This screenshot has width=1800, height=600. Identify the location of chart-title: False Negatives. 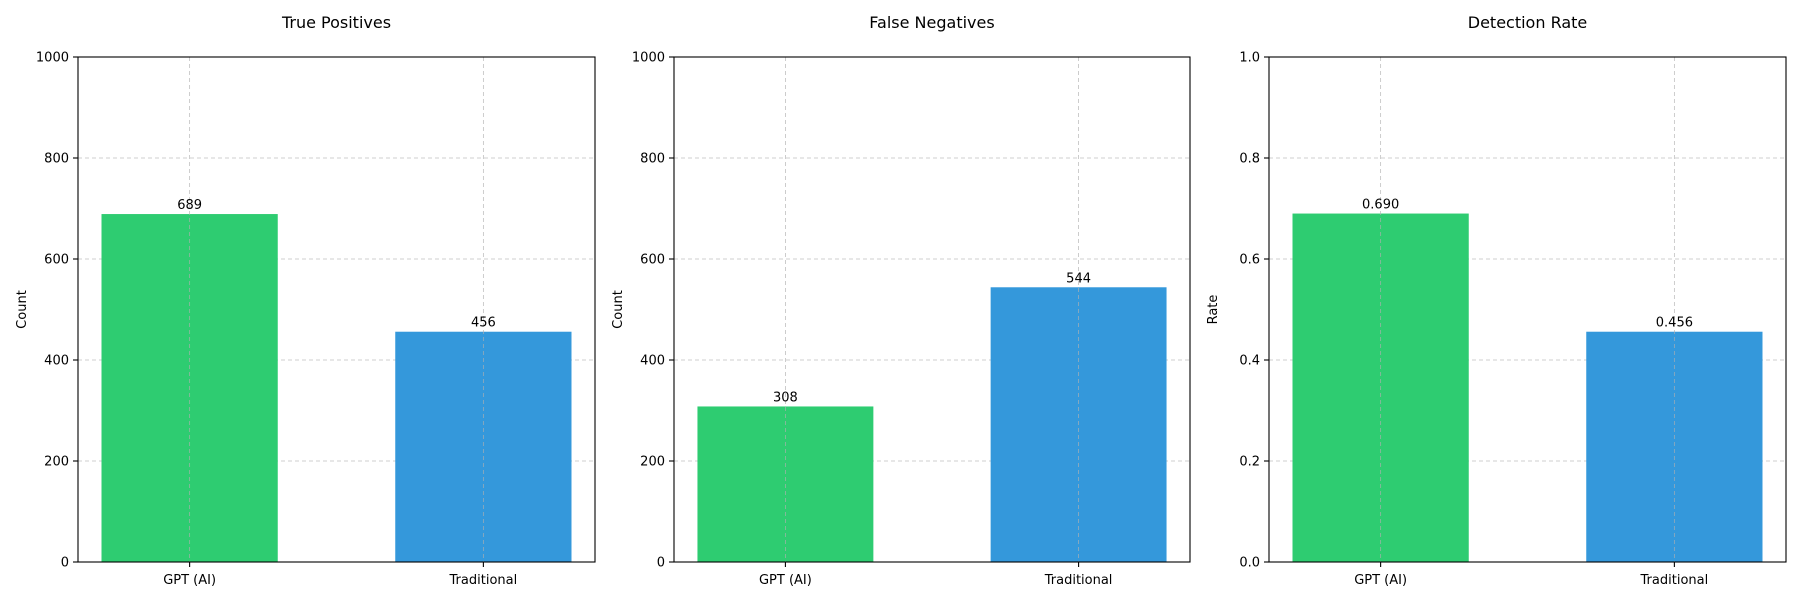
(931, 22).